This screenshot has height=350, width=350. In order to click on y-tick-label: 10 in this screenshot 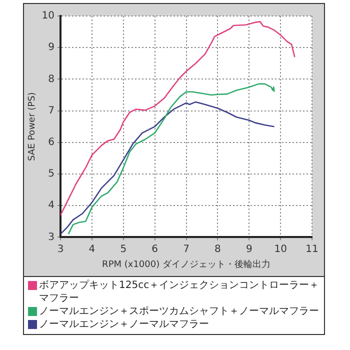, I will do `click(48, 16)`.